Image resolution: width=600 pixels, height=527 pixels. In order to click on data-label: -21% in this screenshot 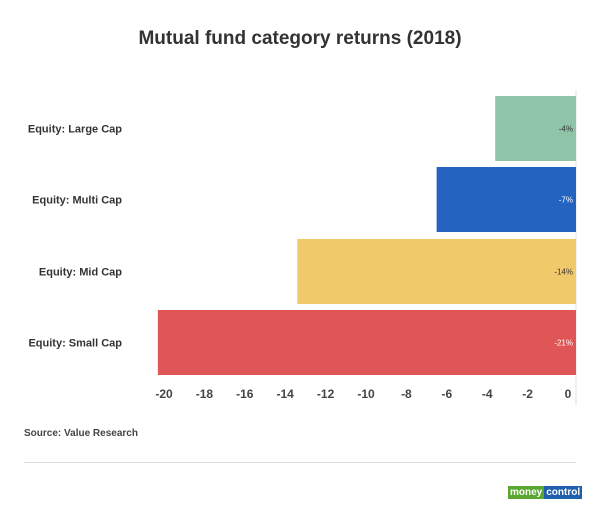, I will do `click(563, 343)`.